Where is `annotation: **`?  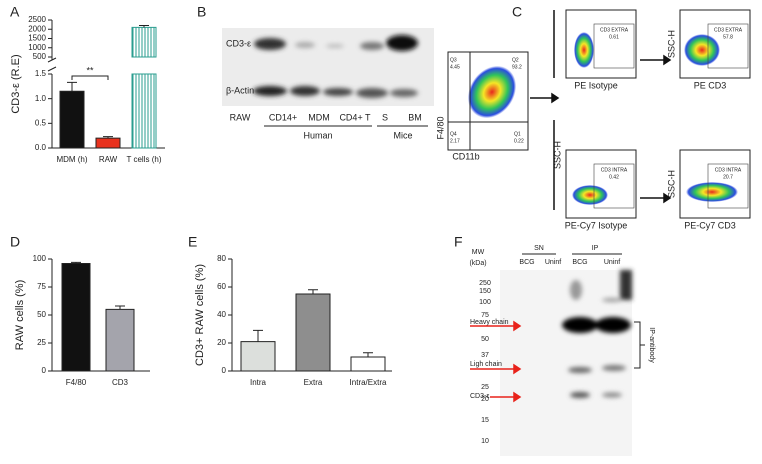
annotation: ** is located at coordinates (90, 70).